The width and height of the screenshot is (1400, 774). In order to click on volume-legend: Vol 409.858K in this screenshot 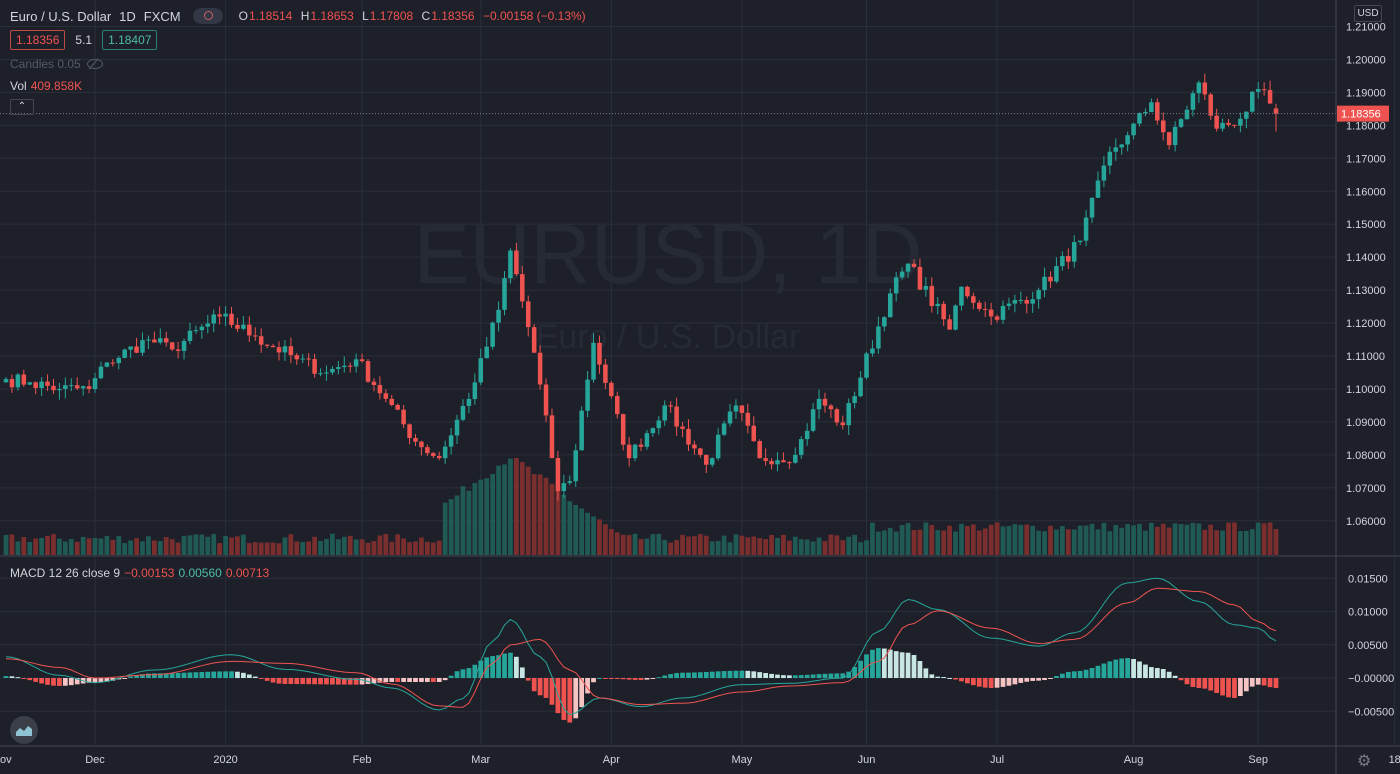, I will do `click(46, 86)`.